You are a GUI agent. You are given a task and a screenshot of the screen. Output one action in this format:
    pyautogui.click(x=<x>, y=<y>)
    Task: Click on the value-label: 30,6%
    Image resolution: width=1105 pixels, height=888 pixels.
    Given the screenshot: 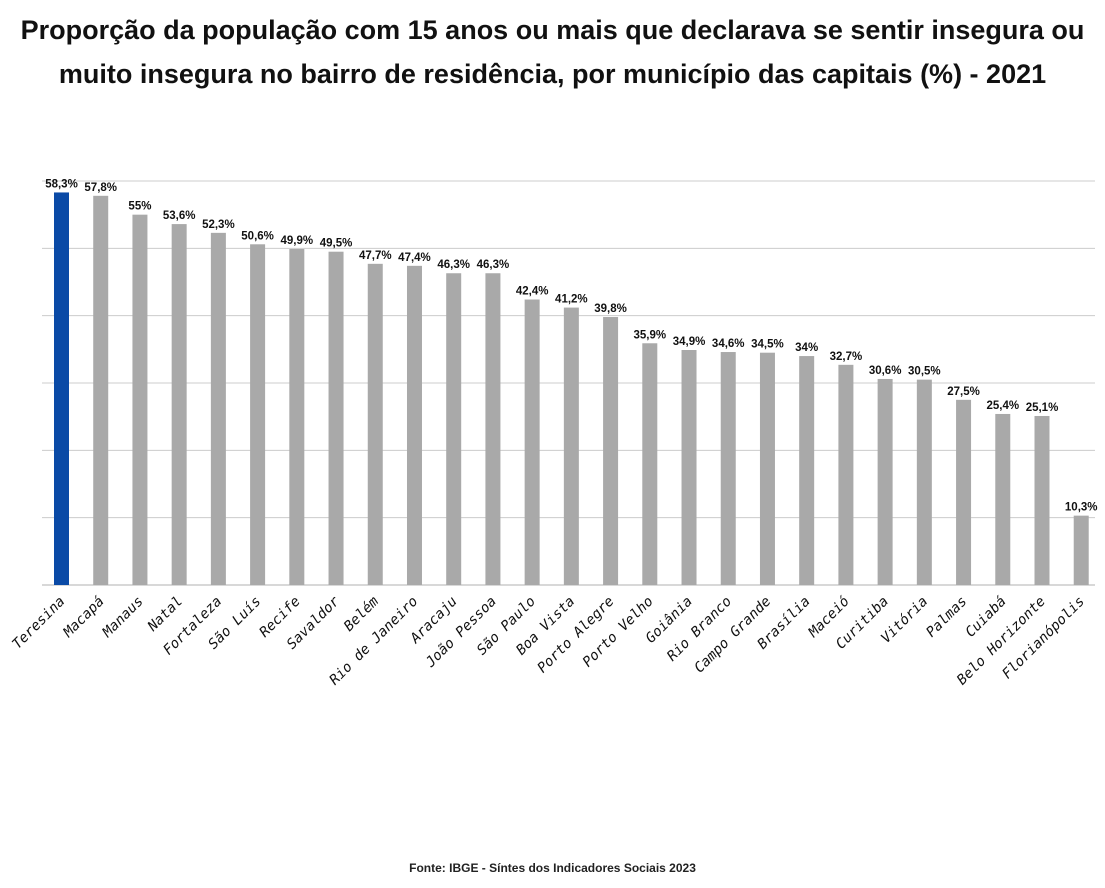 What is the action you would take?
    pyautogui.click(x=885, y=371)
    